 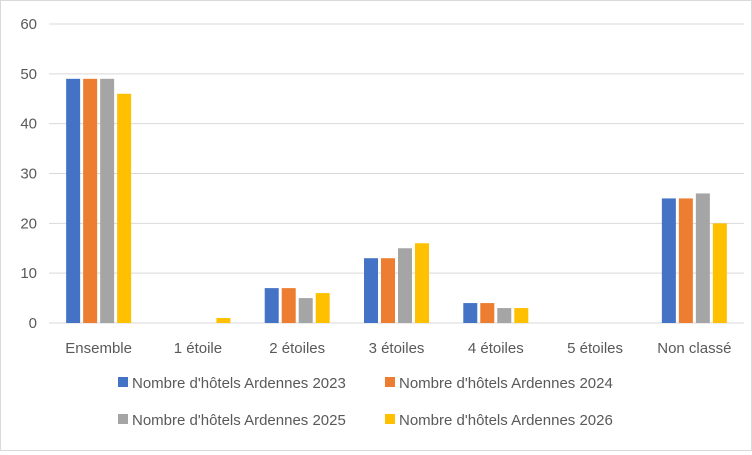 What do you see at coordinates (28, 273) in the screenshot?
I see `y-tick-label: 10` at bounding box center [28, 273].